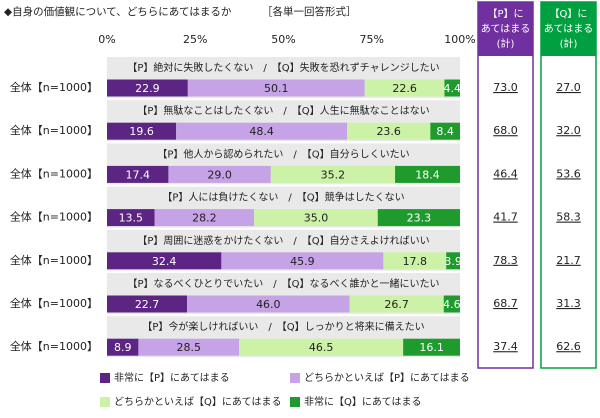 The width and height of the screenshot is (600, 418). I want to click on summary-value: 78.3, so click(505, 260).